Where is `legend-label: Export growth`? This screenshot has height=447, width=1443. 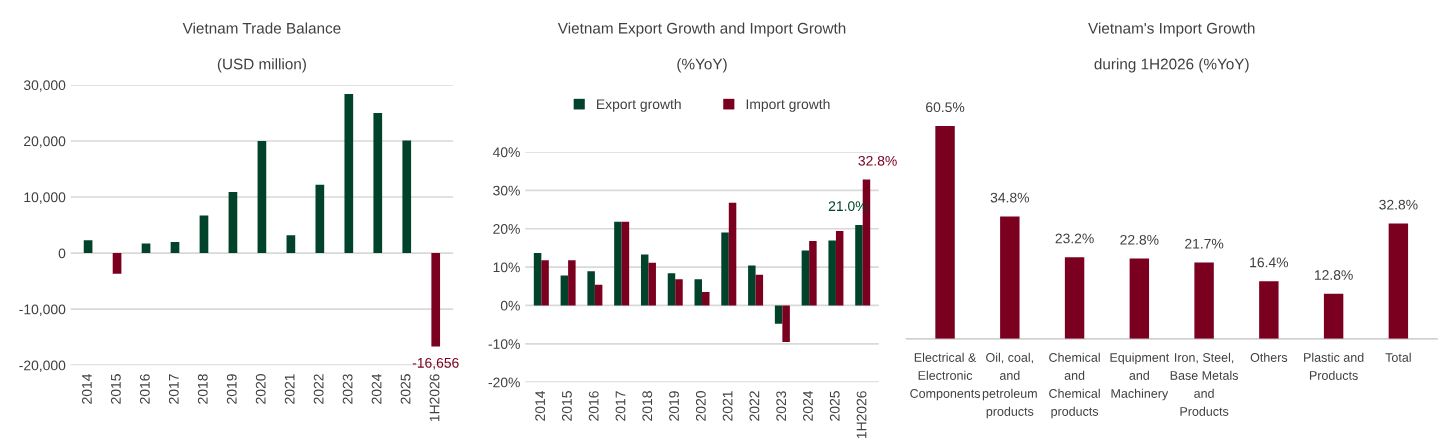 legend-label: Export growth is located at coordinates (639, 105).